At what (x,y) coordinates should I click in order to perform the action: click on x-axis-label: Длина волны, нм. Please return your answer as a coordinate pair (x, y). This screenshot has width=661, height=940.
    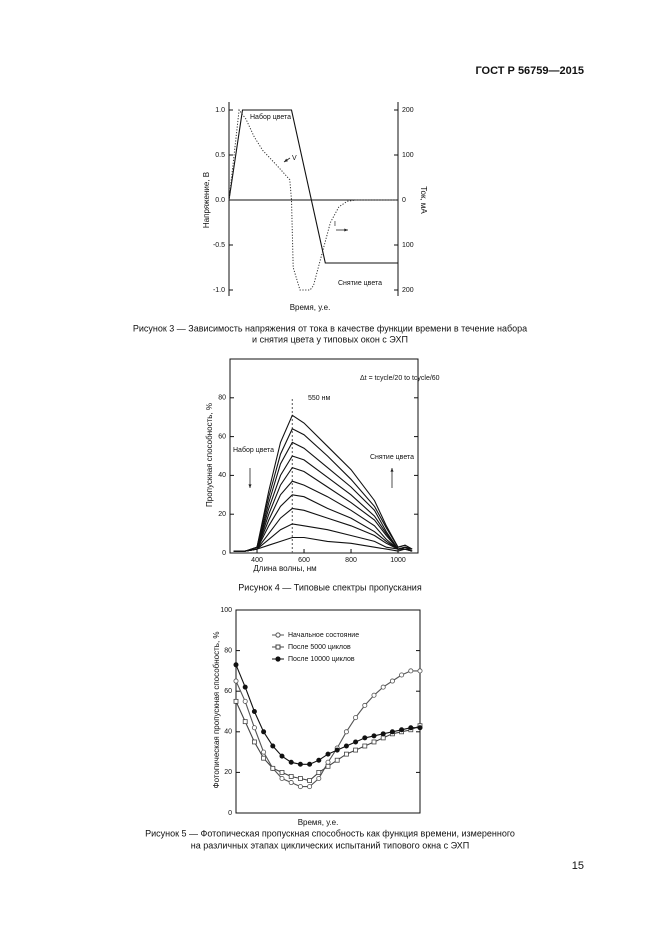
    Looking at the image, I should click on (284, 568).